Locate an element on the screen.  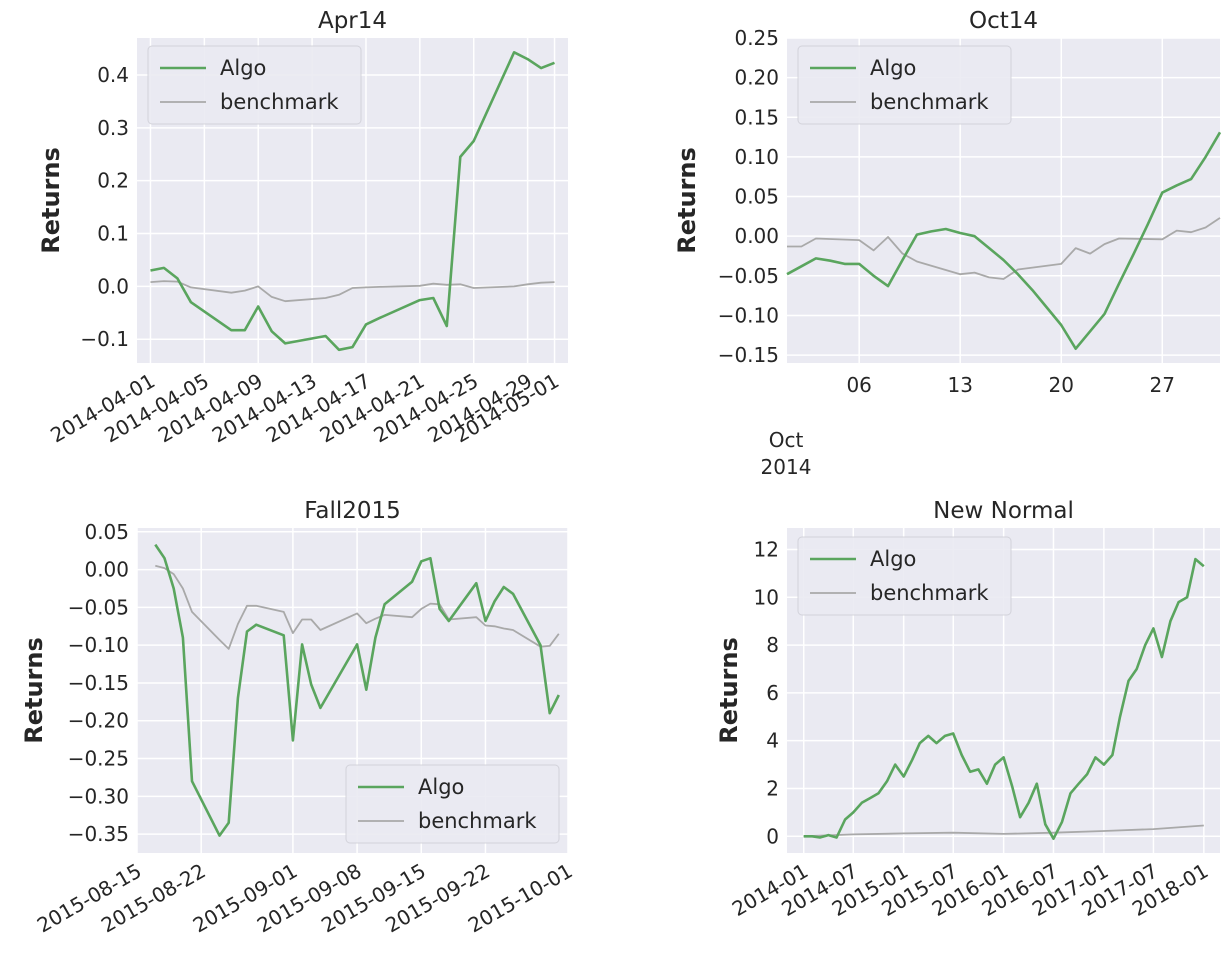
x-tick-label: 20 is located at coordinates (1061, 385).